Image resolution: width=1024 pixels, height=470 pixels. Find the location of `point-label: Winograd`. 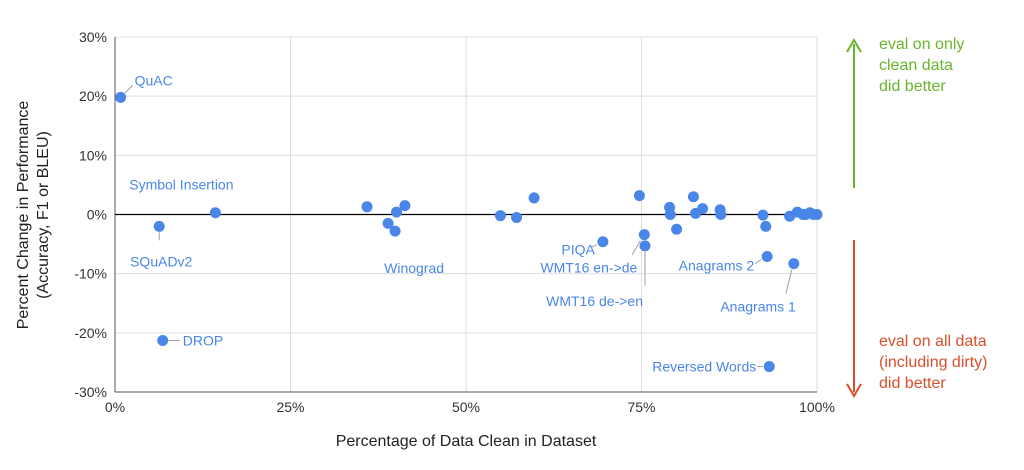

point-label: Winograd is located at coordinates (414, 268).